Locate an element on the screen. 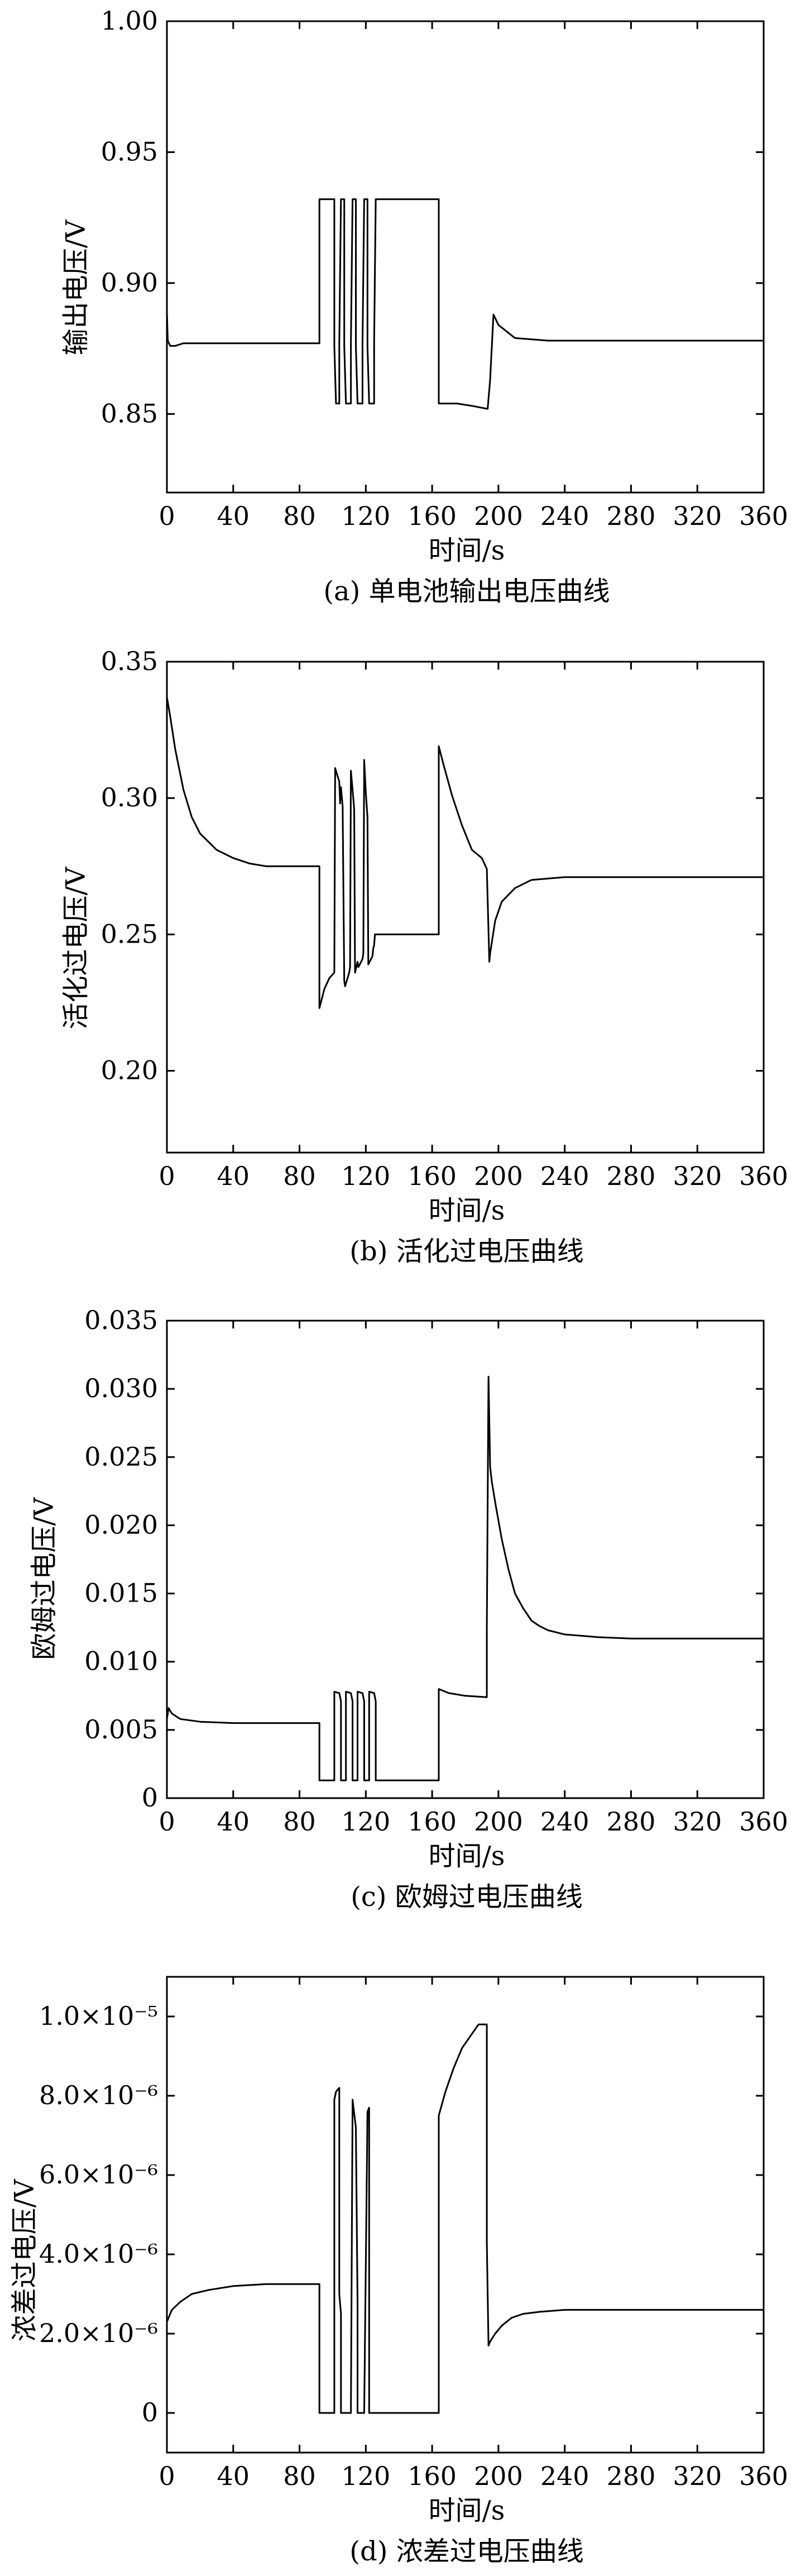  panel-d-ytick-label: 1.0×10⁻⁵ is located at coordinates (98, 2016).